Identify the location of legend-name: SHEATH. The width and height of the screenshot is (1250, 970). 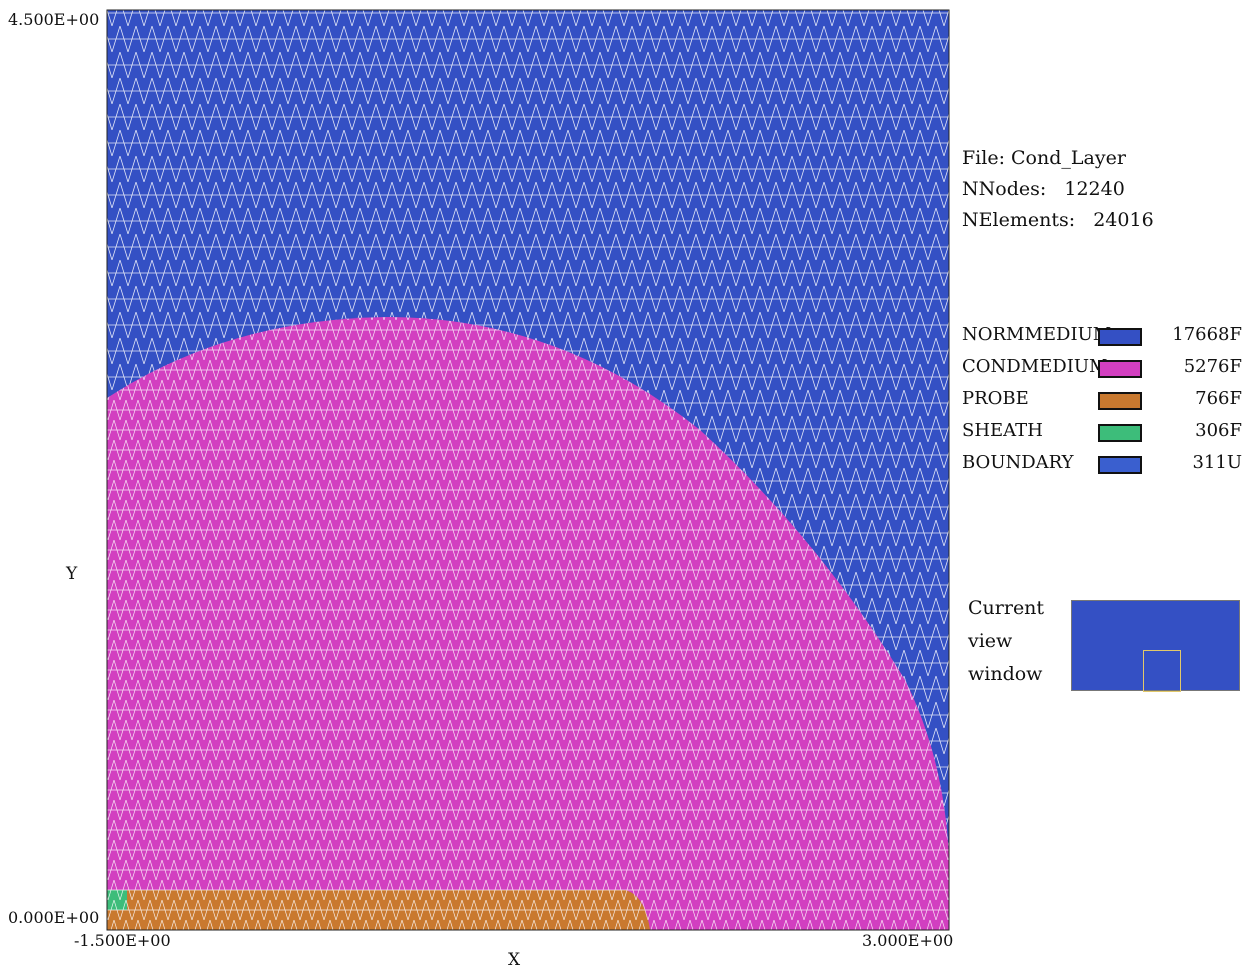
(1002, 430).